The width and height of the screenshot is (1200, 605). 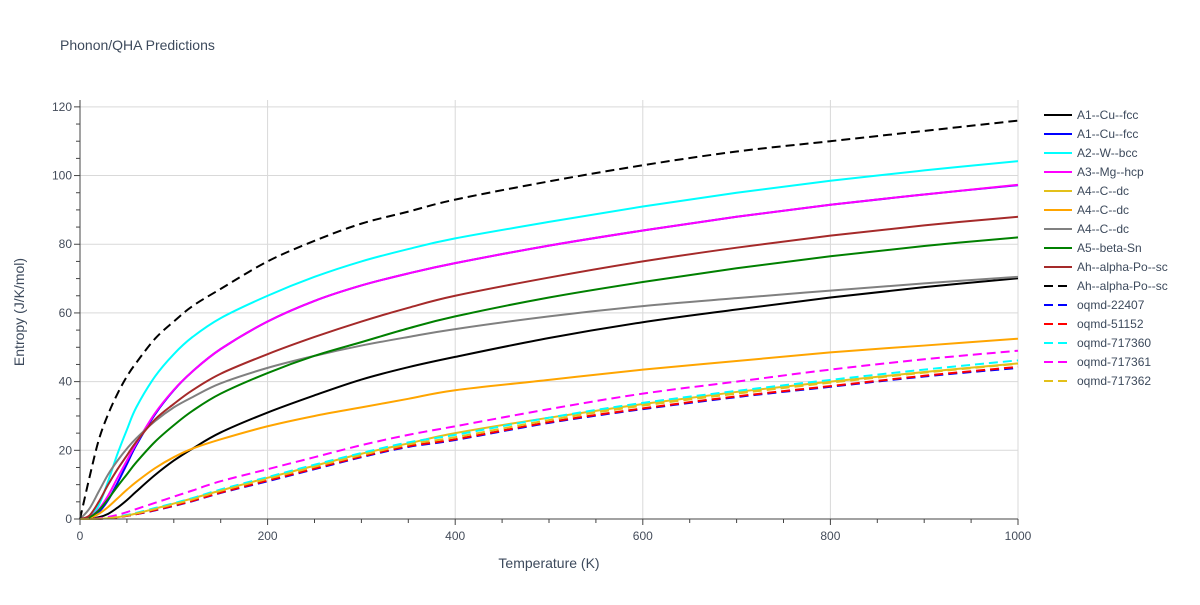 I want to click on x-tick-label: 400, so click(x=455, y=536).